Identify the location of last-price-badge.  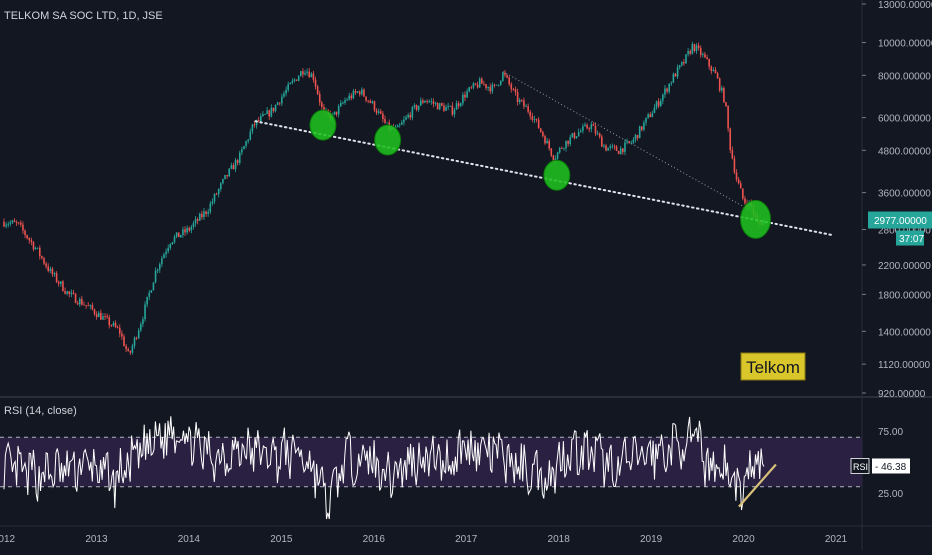
(900, 220).